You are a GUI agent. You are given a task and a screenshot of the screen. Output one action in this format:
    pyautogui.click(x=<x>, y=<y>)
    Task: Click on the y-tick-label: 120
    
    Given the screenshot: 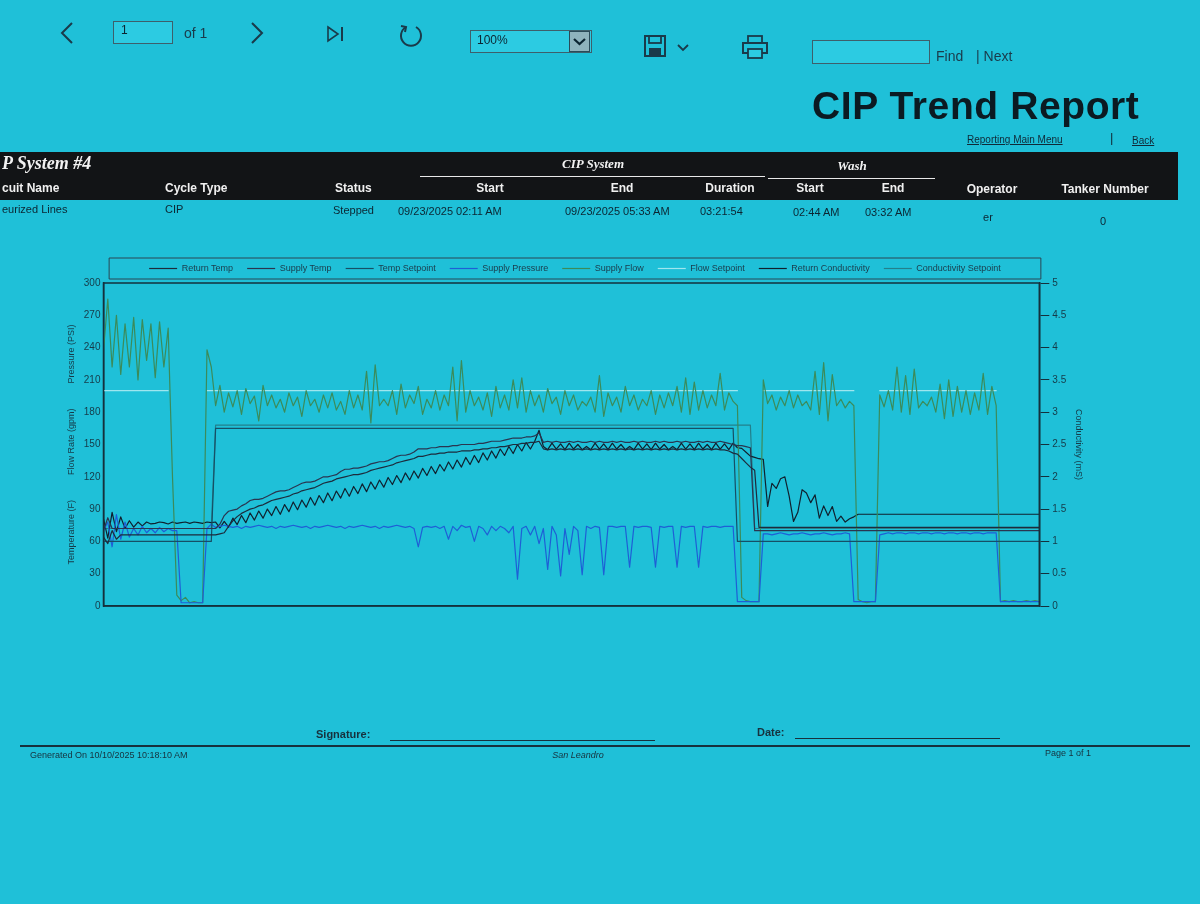 What is the action you would take?
    pyautogui.click(x=92, y=476)
    